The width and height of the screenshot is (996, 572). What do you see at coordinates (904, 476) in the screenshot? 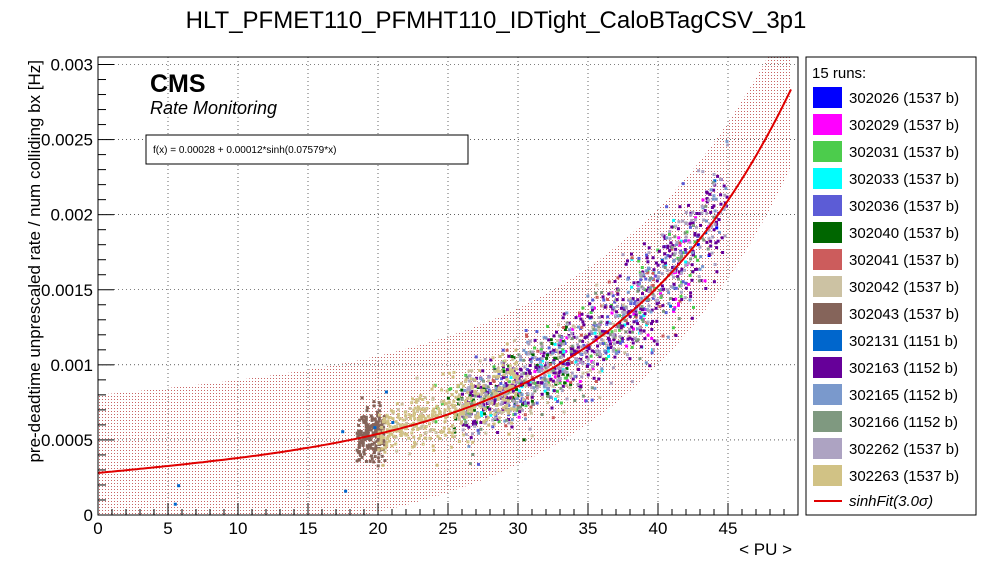
I see `legend-label: 302263 (1537 b)` at bounding box center [904, 476].